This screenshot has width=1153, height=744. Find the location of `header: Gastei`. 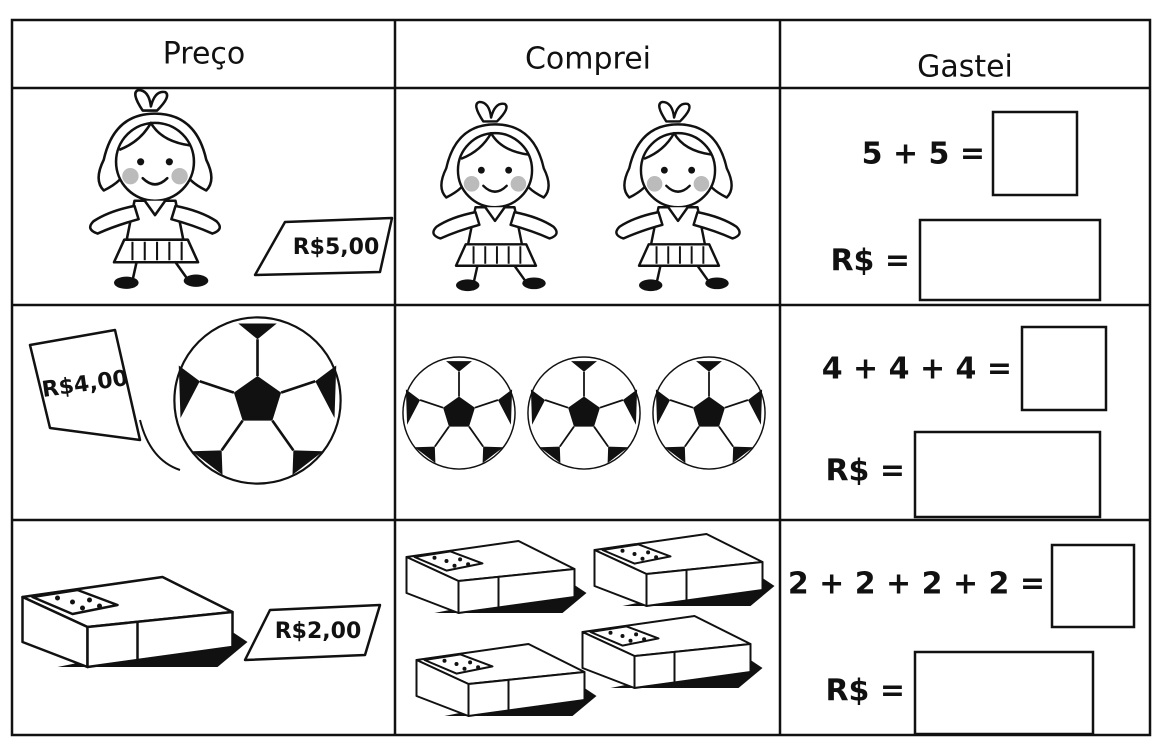

header: Gastei is located at coordinates (965, 67).